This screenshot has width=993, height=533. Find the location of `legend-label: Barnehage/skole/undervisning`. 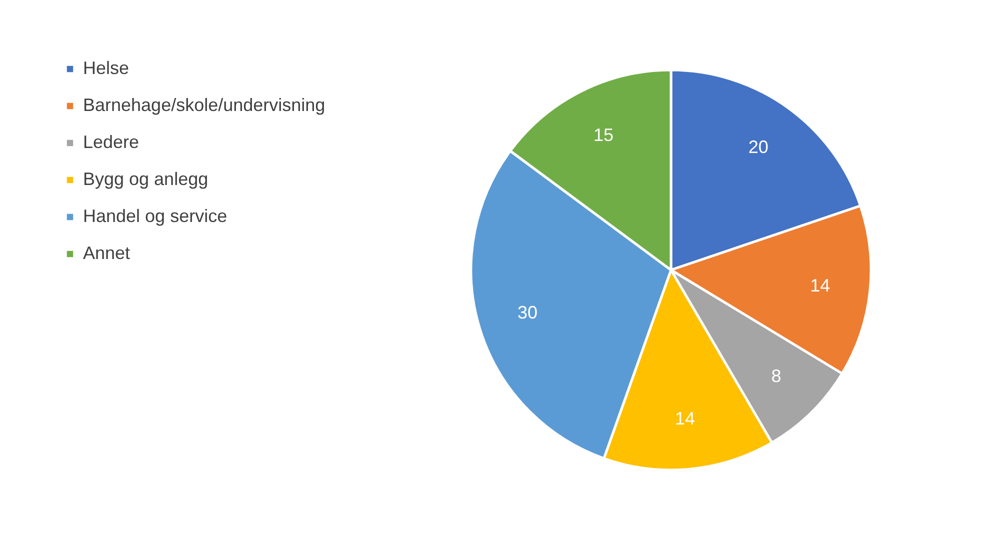

legend-label: Barnehage/skole/undervisning is located at coordinates (204, 105).